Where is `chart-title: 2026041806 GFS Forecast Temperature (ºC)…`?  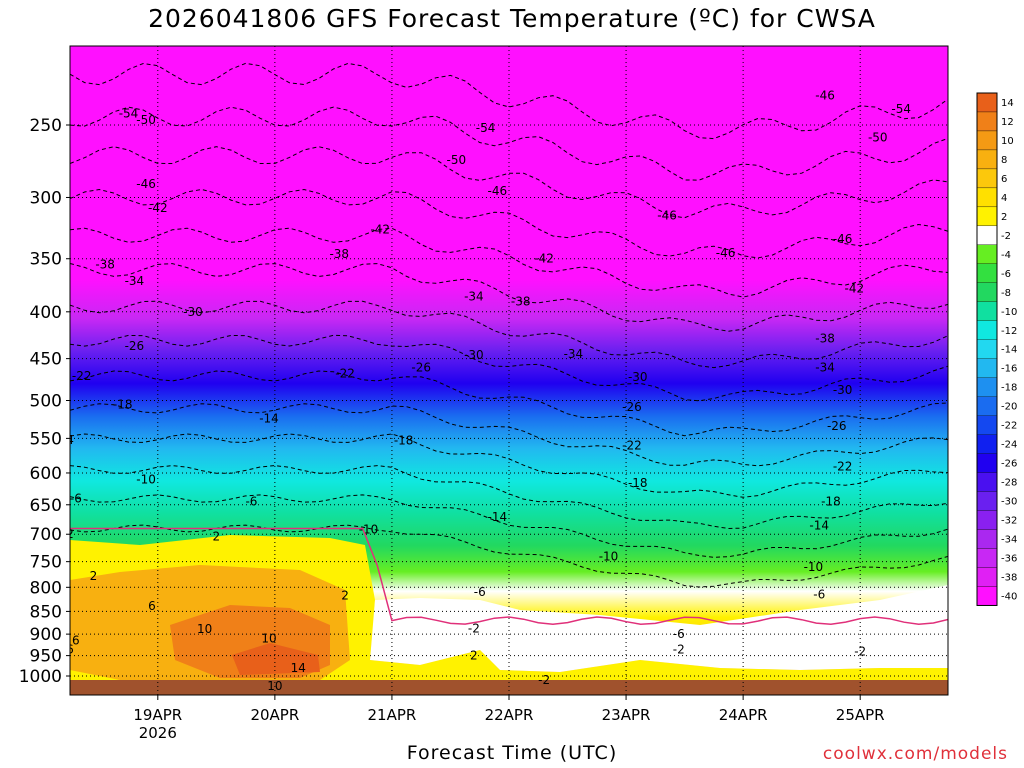
chart-title: 2026041806 GFS Forecast Temperature (ºC)… is located at coordinates (512, 18).